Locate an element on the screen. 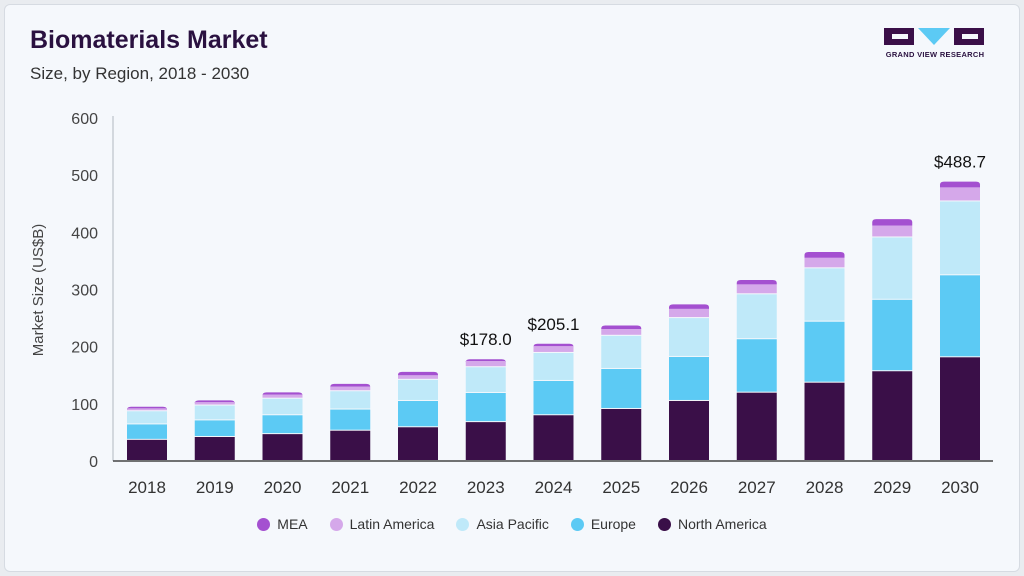 The width and height of the screenshot is (1024, 576). y-tick-label: 600 is located at coordinates (84, 119).